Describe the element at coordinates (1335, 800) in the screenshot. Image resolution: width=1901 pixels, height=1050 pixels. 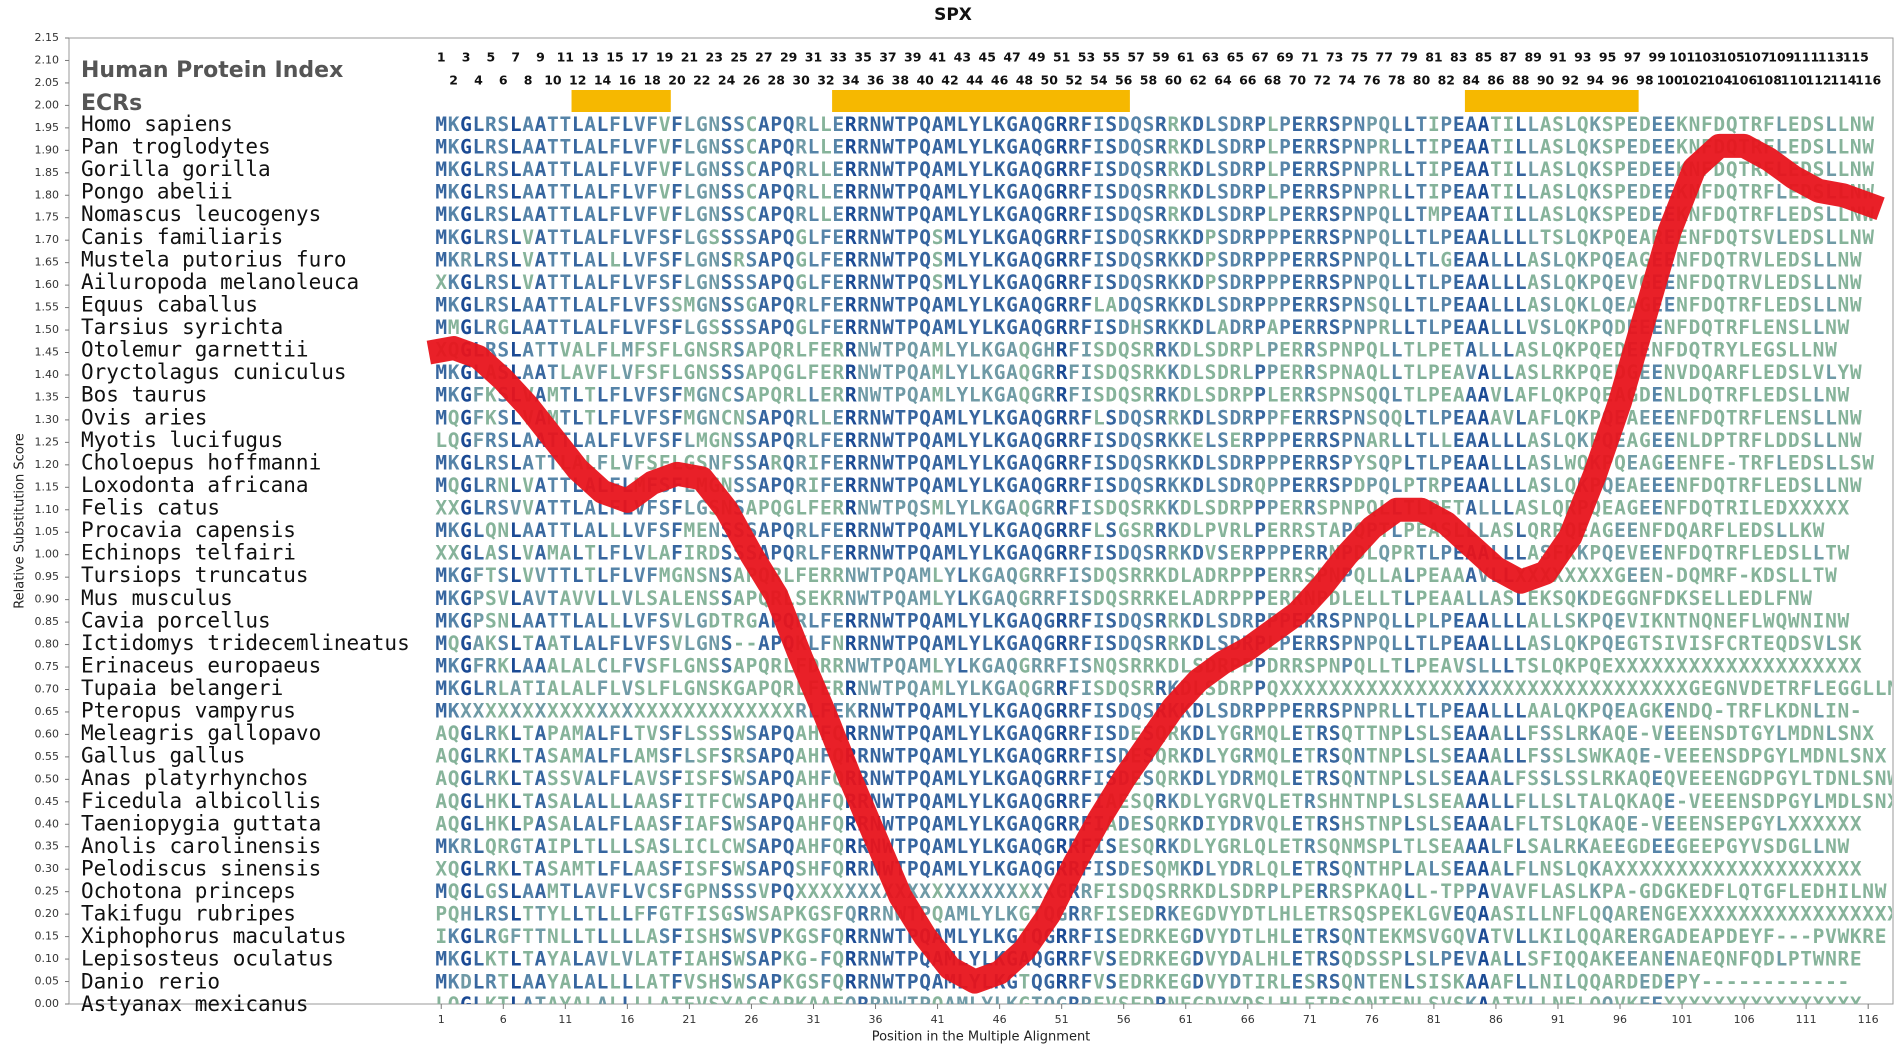
I see `residue: H` at that location.